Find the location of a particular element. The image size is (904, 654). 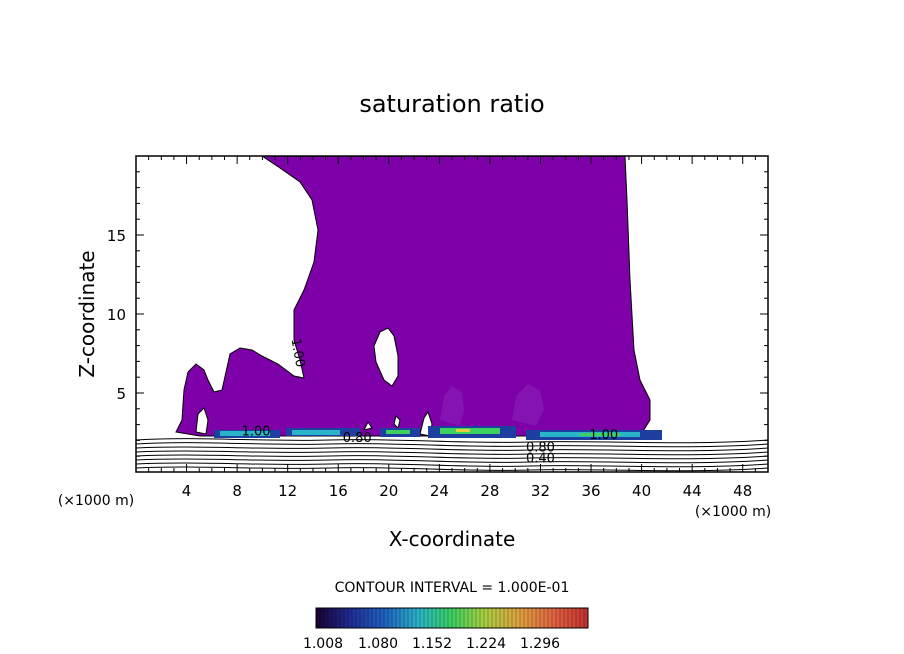

supersaturation-band is located at coordinates (438, 433).